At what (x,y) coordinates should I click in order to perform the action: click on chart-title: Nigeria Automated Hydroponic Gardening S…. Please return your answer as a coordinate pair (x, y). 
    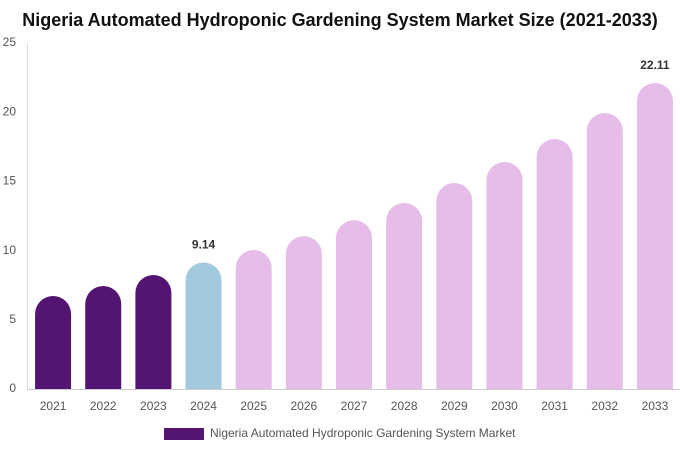
    Looking at the image, I should click on (340, 20).